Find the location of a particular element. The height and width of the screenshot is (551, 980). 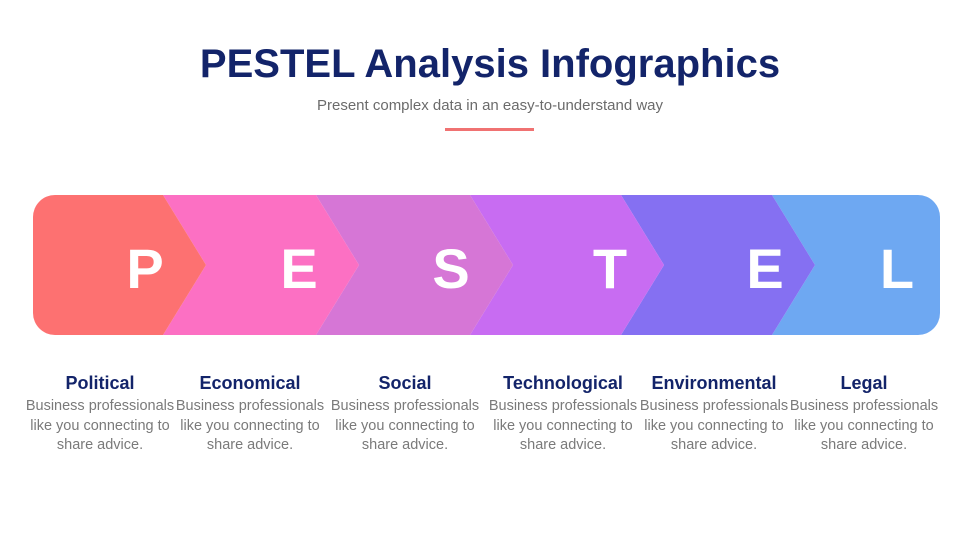

item-heading: Technological is located at coordinates (563, 383).